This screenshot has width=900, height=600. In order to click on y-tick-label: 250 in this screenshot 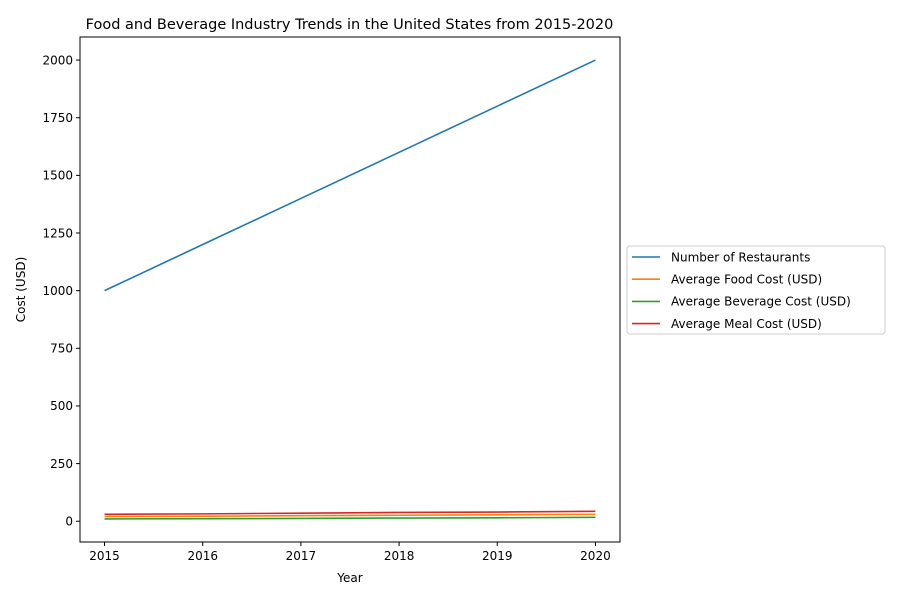, I will do `click(61, 464)`.